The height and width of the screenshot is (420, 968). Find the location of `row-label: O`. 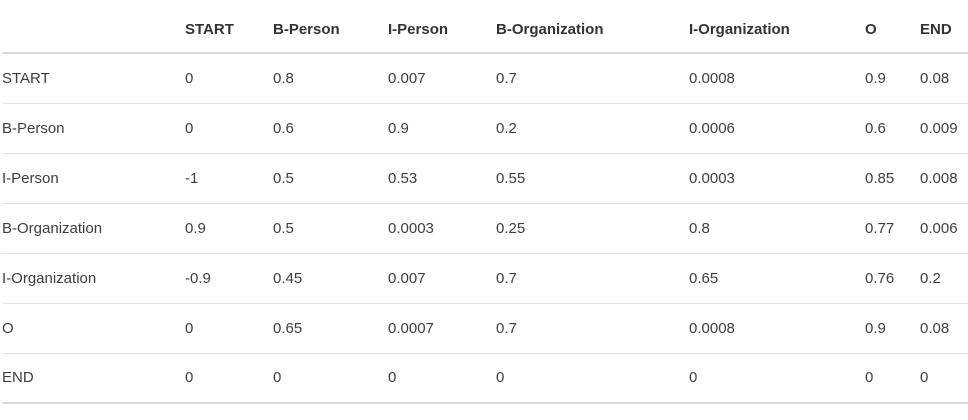

row-label: O is located at coordinates (93, 328).